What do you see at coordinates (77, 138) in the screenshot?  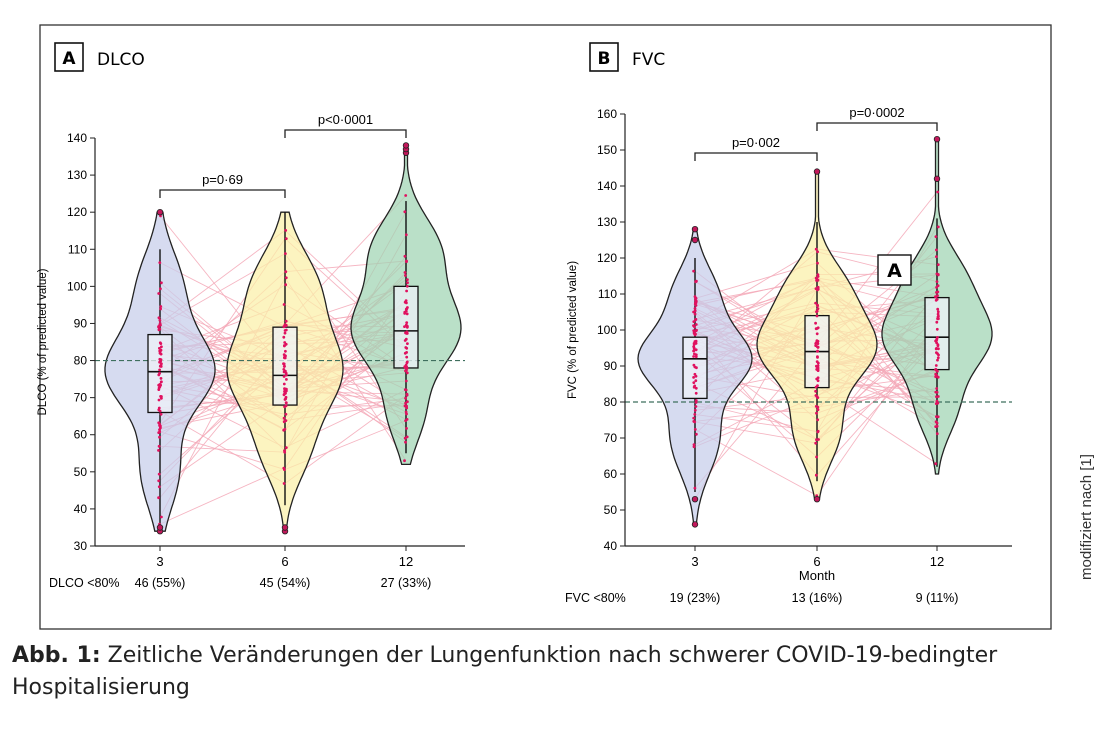 I see `y-tick-label: 140` at bounding box center [77, 138].